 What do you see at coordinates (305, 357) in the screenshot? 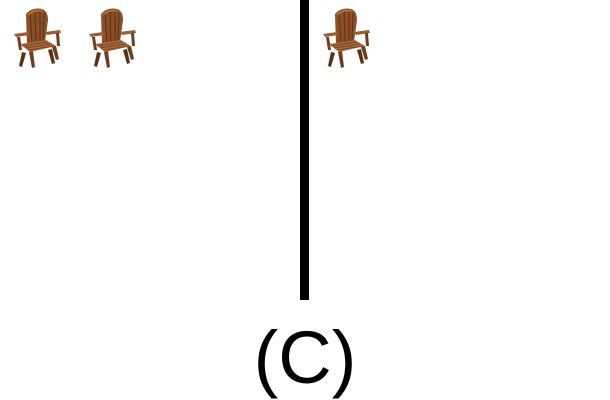
I see `option-label: (C)` at bounding box center [305, 357].